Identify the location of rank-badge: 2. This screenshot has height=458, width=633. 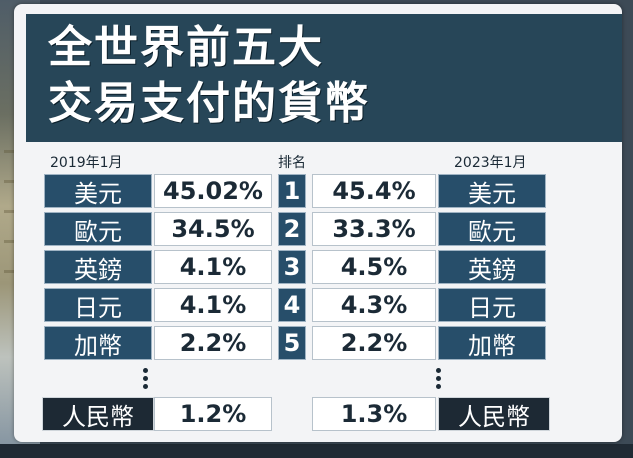
(292, 229).